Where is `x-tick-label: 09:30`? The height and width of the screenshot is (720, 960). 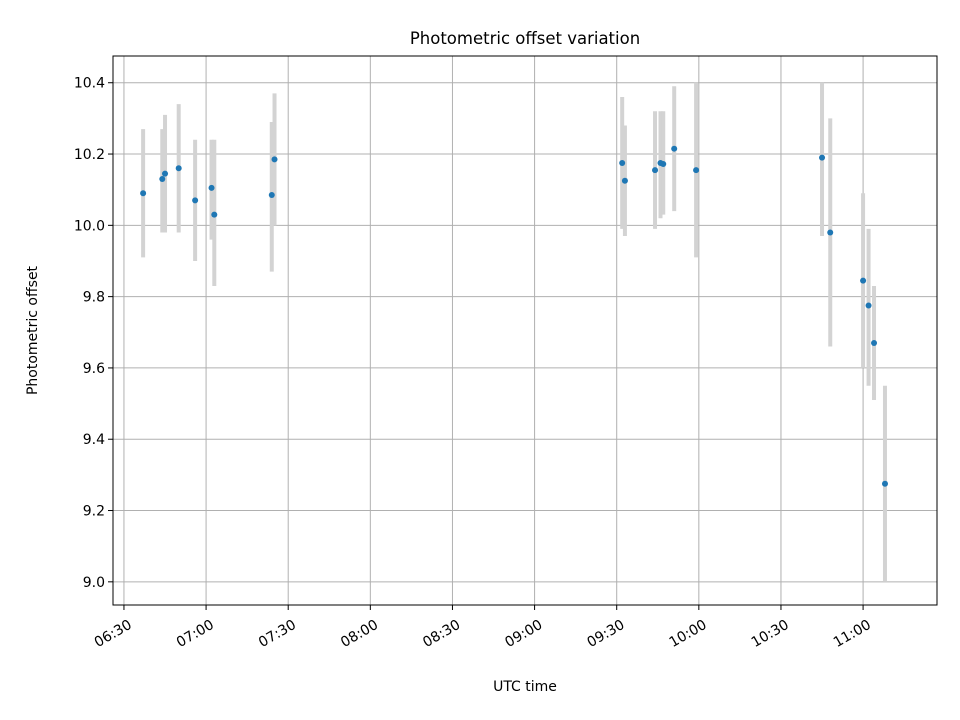 x-tick-label: 09:30 is located at coordinates (606, 634).